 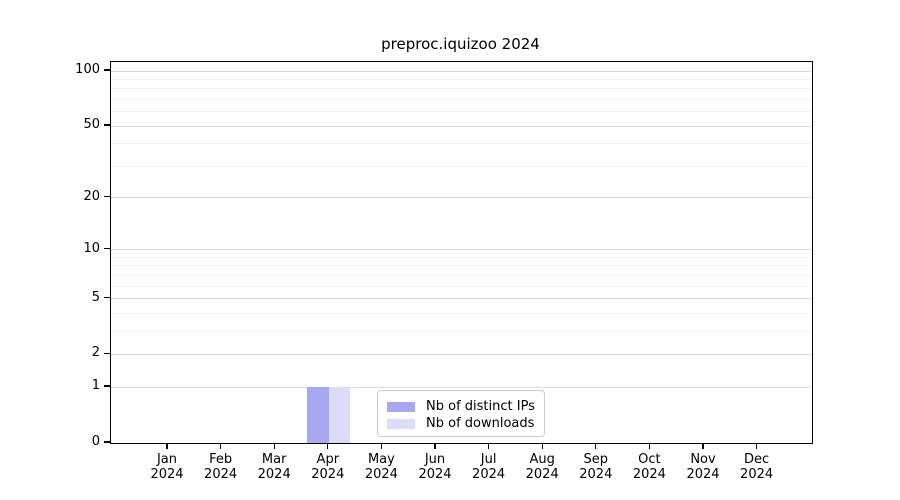 I want to click on x-tick-label: Sep 2024, so click(x=596, y=467).